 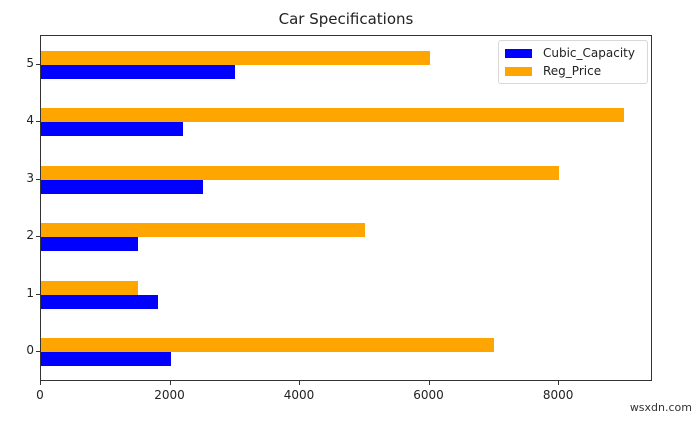 What do you see at coordinates (660, 407) in the screenshot?
I see `watermark: wsxdn.com` at bounding box center [660, 407].